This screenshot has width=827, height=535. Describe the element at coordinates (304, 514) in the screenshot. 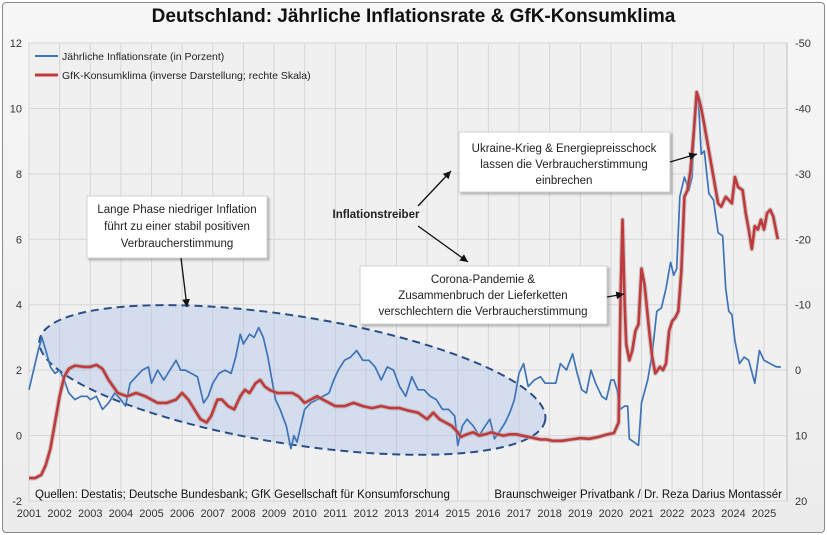

I see `x-tick-label: 2010` at that location.